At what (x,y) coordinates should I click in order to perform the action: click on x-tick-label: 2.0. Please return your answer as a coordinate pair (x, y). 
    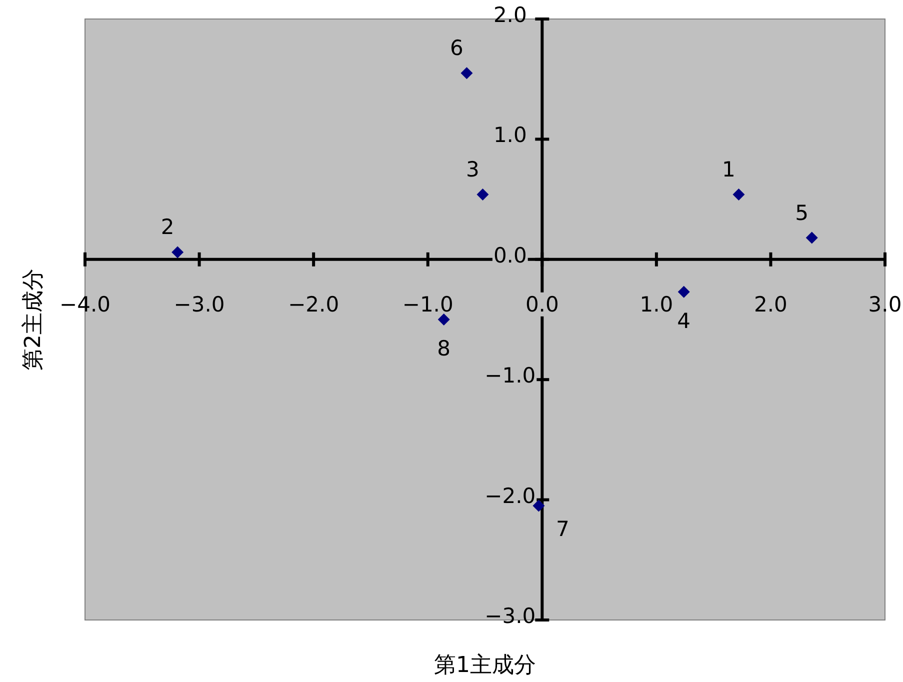
    Looking at the image, I should click on (771, 304).